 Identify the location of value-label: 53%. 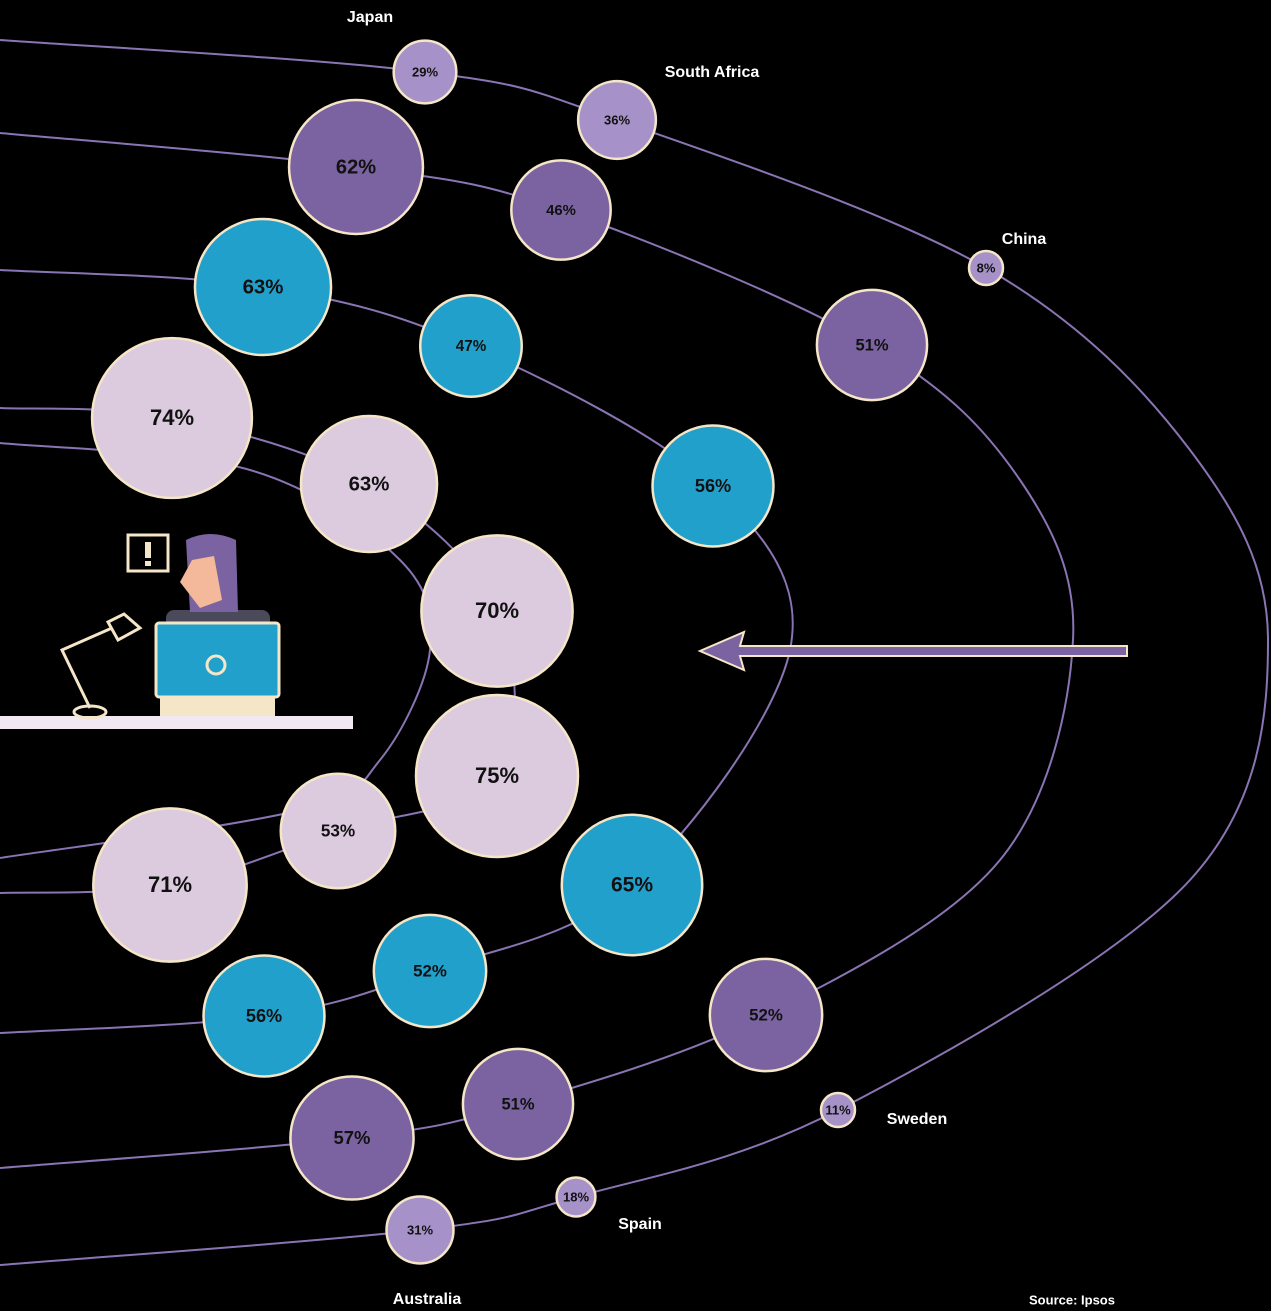
(338, 831).